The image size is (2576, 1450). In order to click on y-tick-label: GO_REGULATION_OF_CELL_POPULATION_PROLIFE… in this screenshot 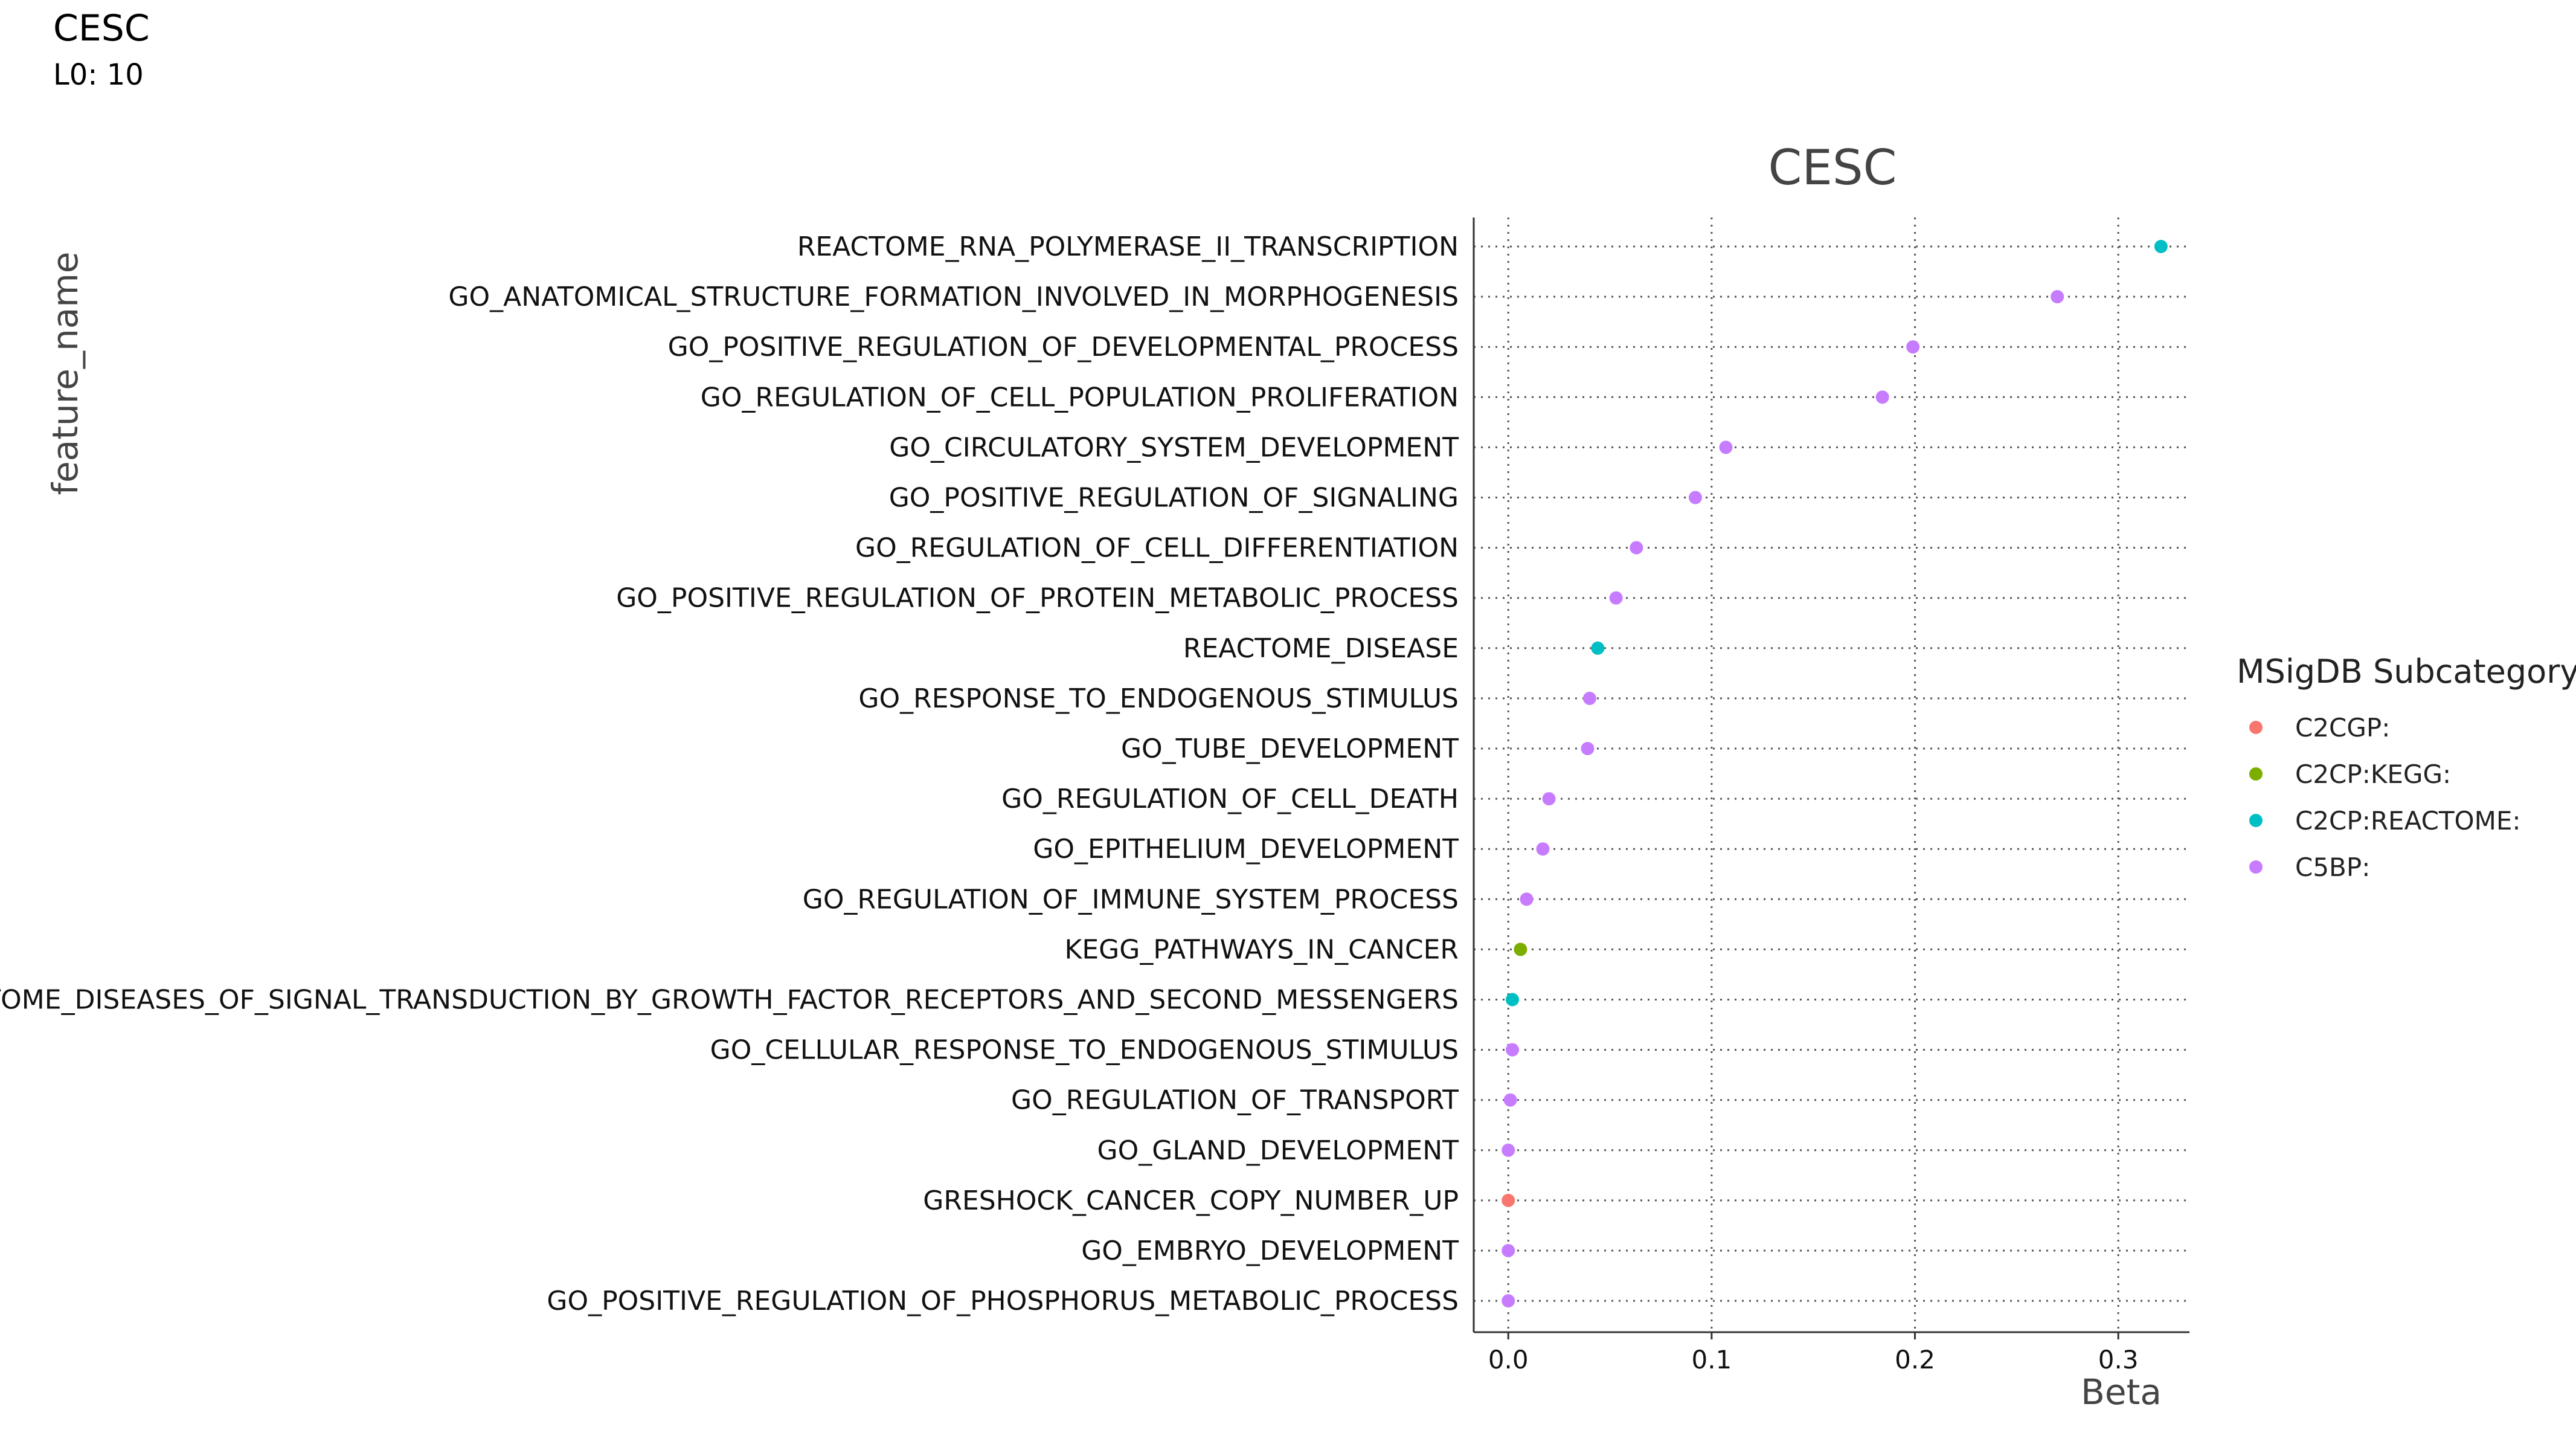, I will do `click(1080, 397)`.